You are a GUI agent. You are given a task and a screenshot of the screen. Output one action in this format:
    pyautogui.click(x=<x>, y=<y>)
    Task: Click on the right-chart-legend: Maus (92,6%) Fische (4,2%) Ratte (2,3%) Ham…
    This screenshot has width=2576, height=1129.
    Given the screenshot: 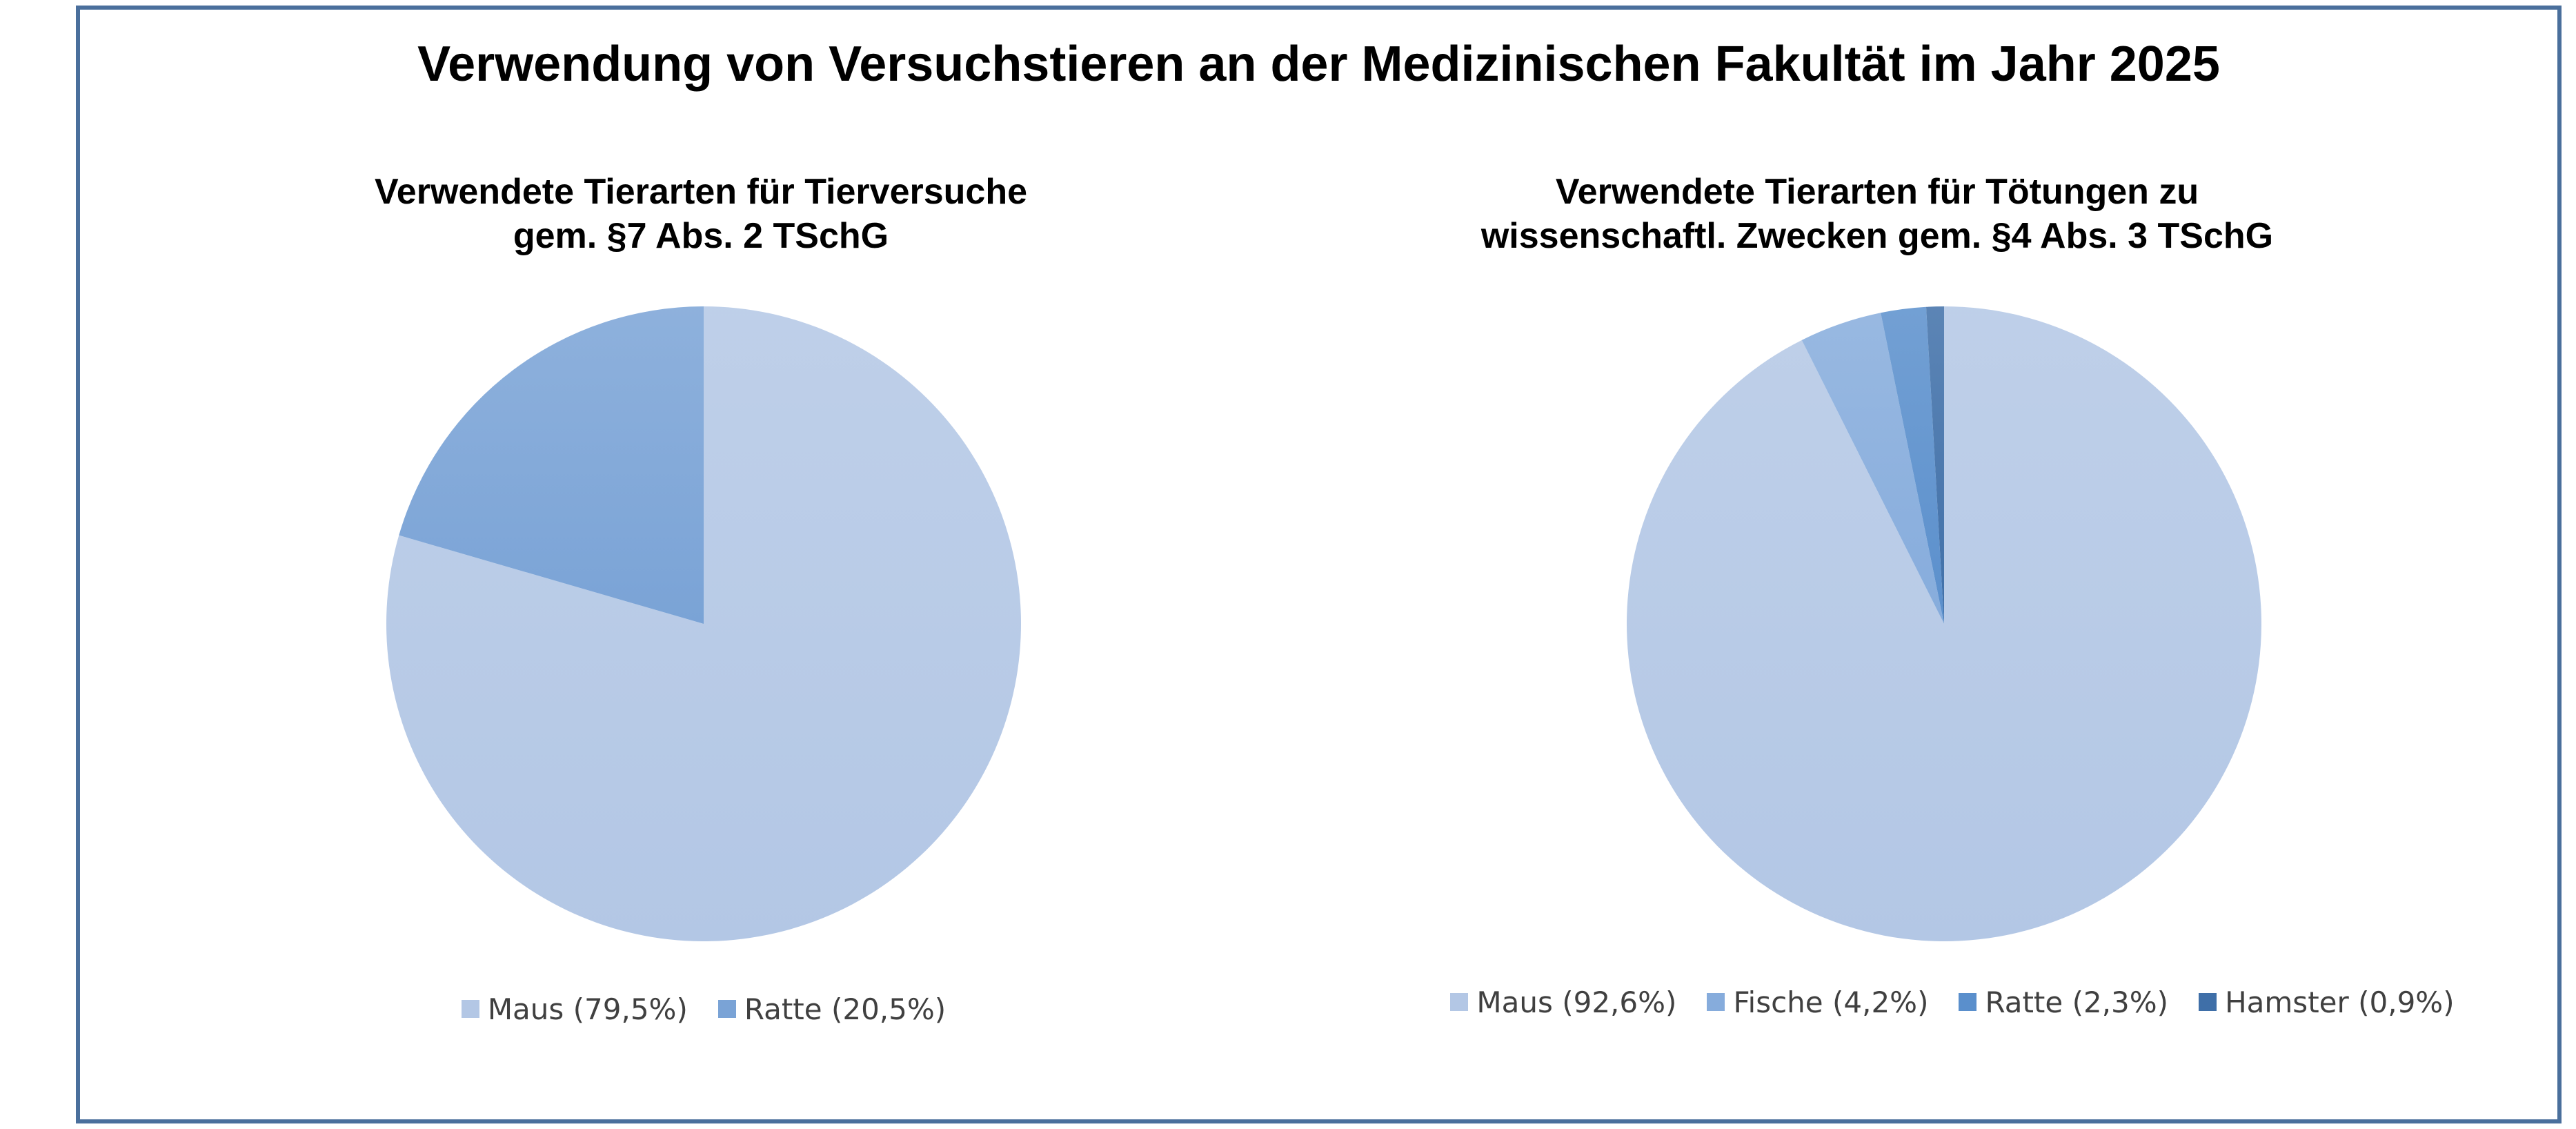 What is the action you would take?
    pyautogui.click(x=1952, y=1002)
    